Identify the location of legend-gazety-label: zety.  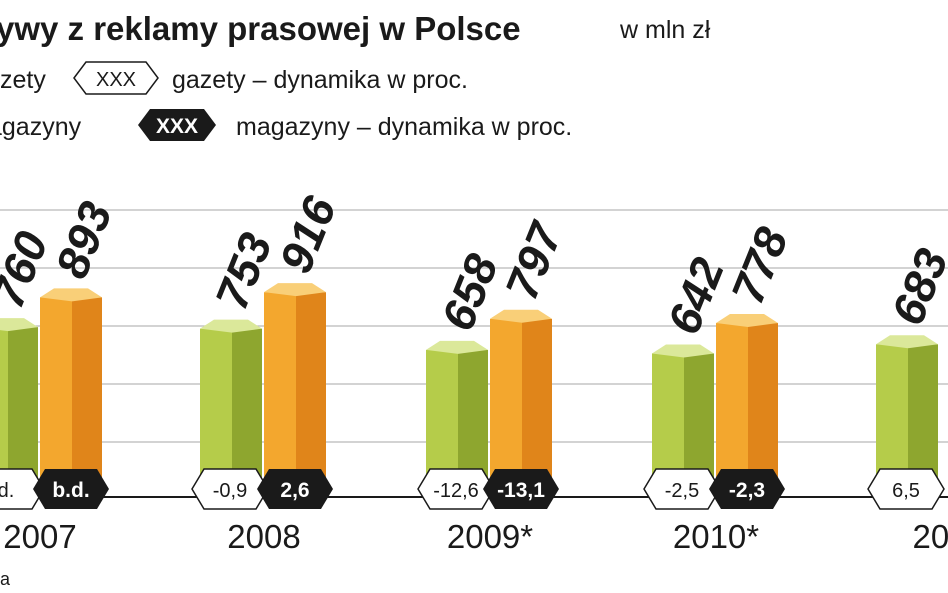
(23, 80).